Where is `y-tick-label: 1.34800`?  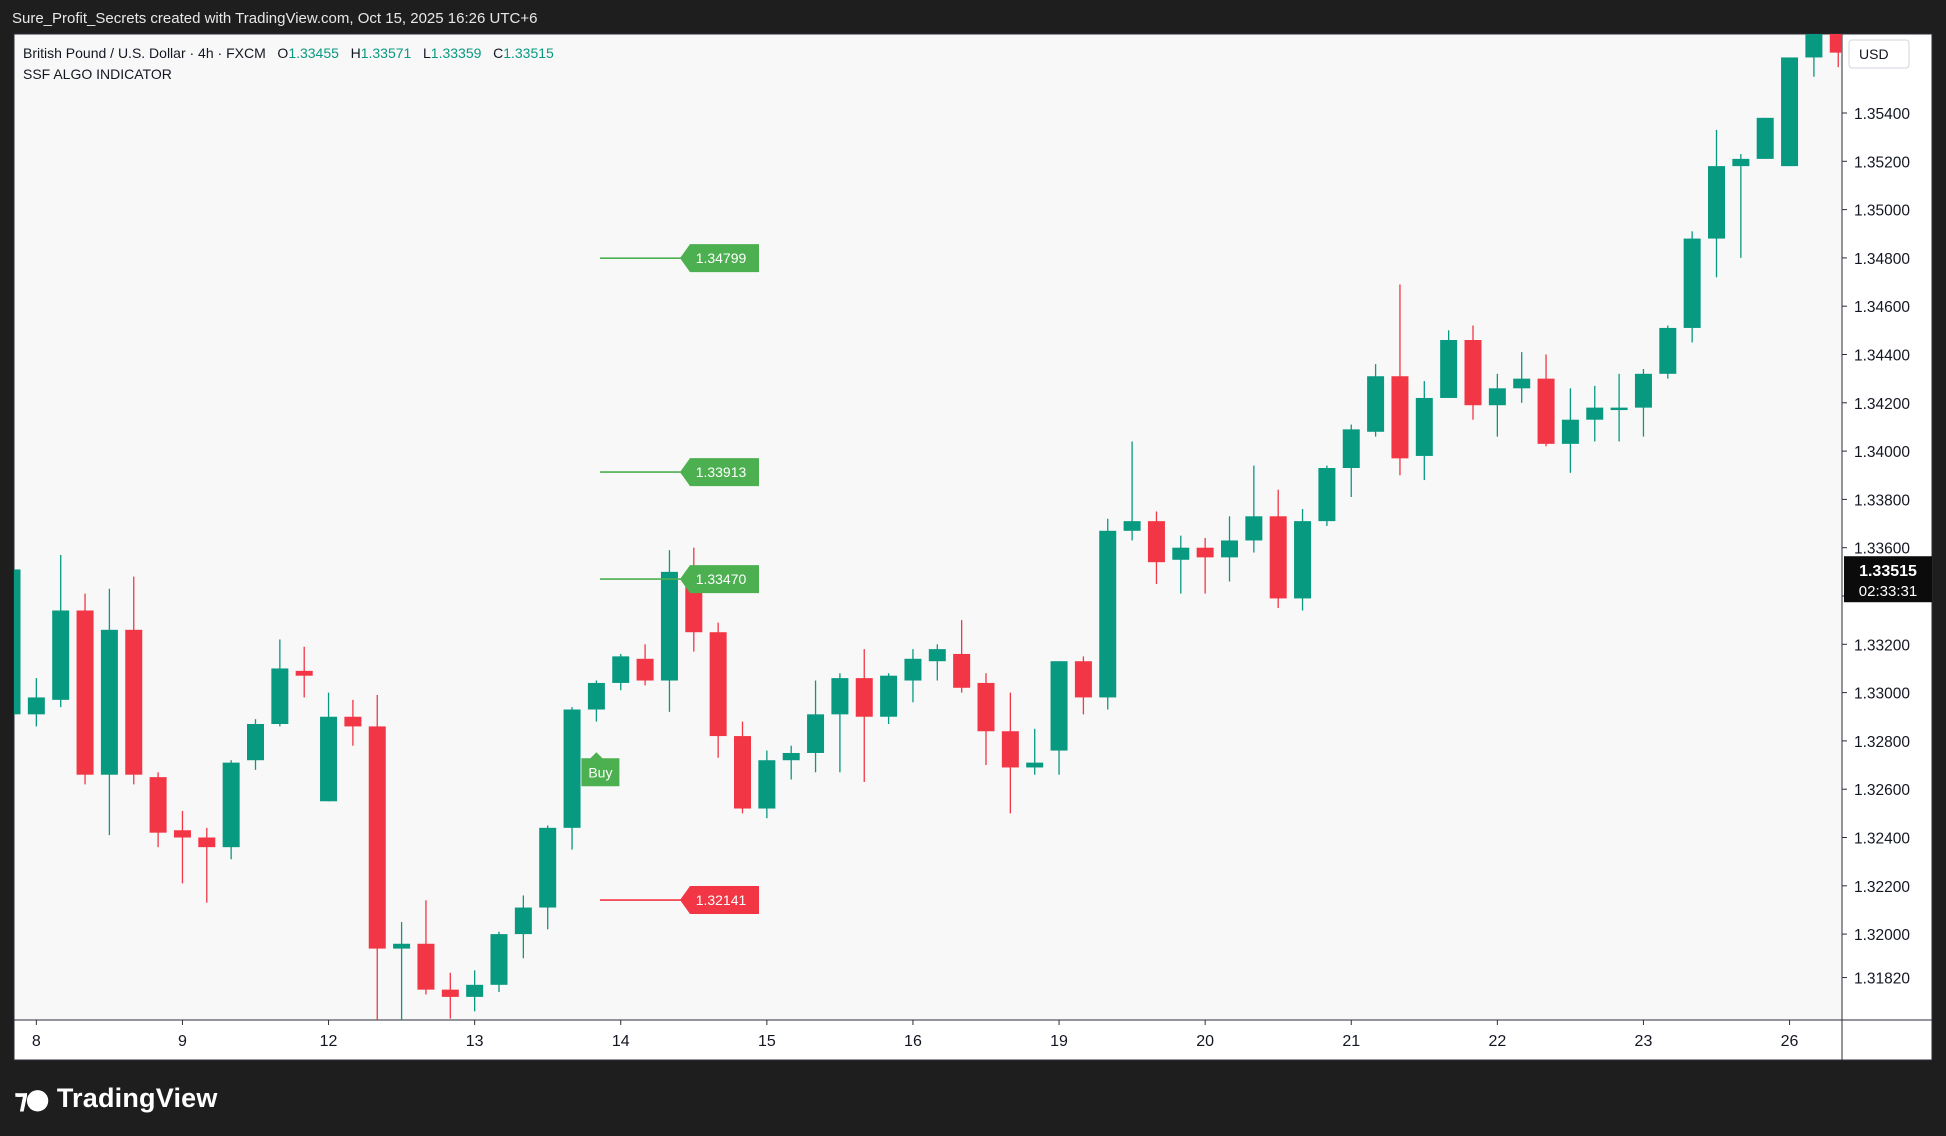
y-tick-label: 1.34800 is located at coordinates (1882, 259).